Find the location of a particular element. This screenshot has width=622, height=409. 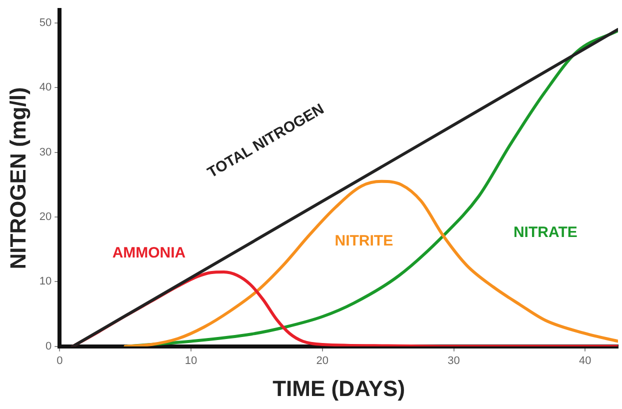

y-tick-label: 0 is located at coordinates (49, 346).